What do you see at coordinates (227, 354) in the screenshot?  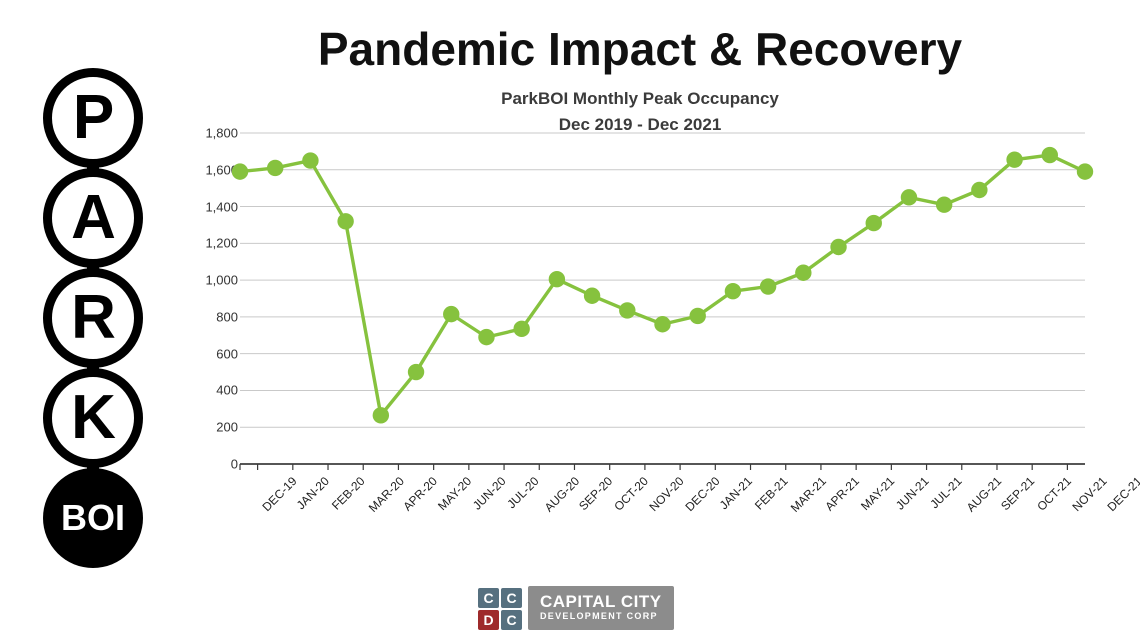 I see `y-axis-tick-label: 600` at bounding box center [227, 354].